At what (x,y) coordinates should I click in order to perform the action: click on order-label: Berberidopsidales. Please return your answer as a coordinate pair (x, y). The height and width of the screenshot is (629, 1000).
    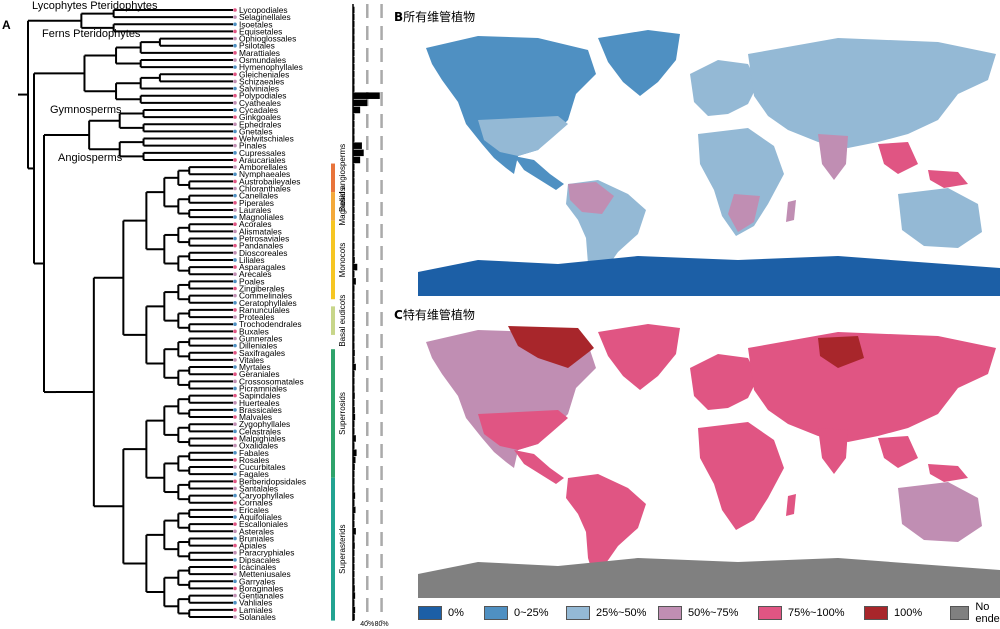
    Looking at the image, I should click on (272, 481).